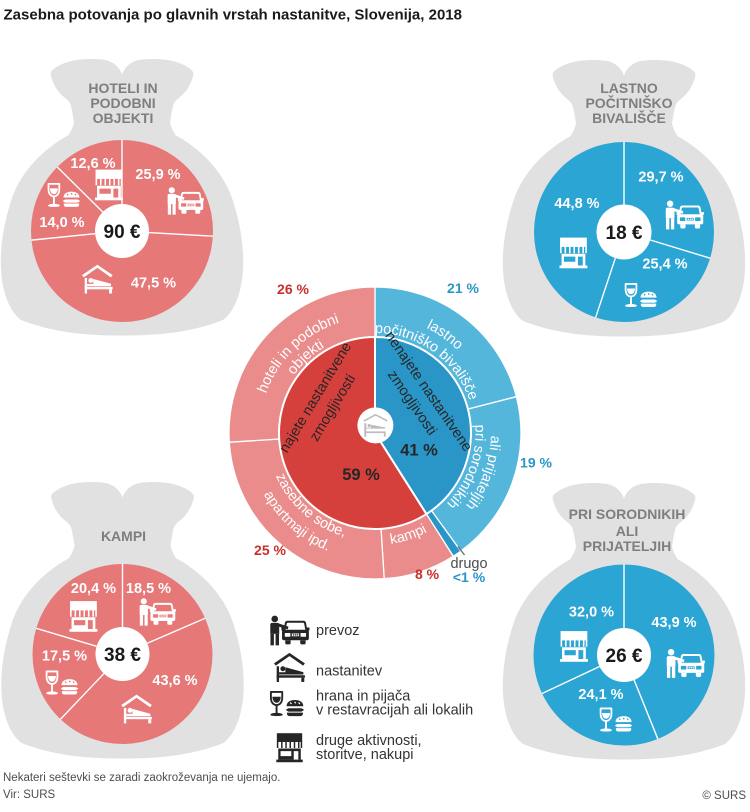 Image resolution: width=750 pixels, height=812 pixels. What do you see at coordinates (122, 88) in the screenshot?
I see `svg-text: HOTELI IN` at bounding box center [122, 88].